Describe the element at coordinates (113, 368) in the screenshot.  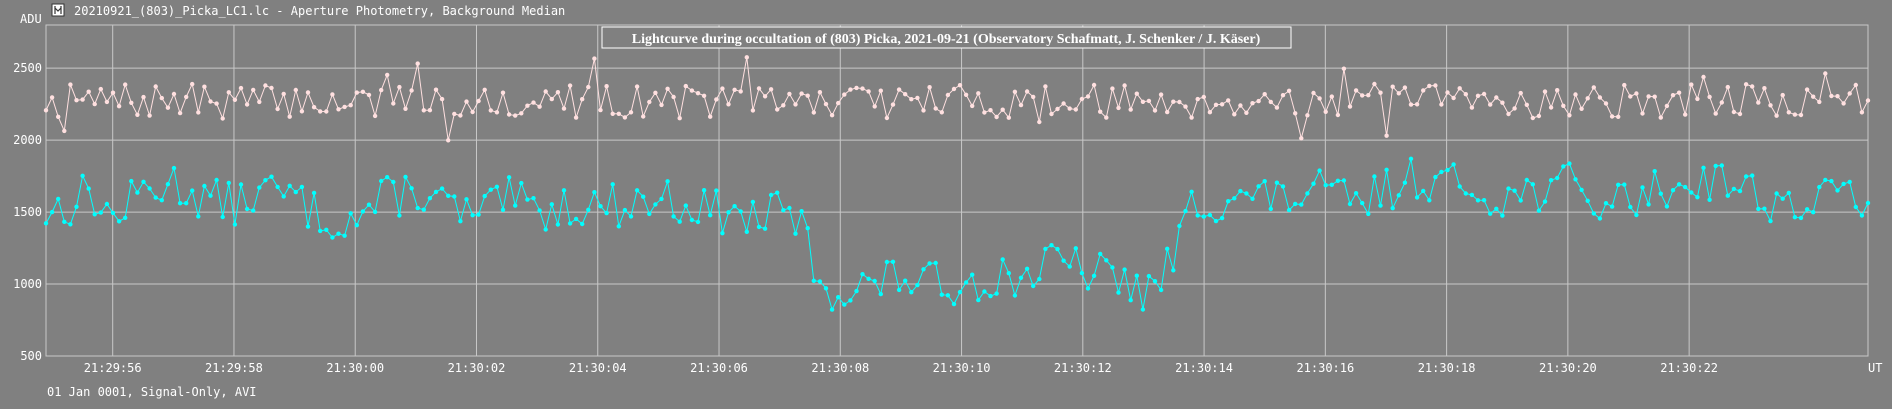
I see `x-tick-label: 21:29:56` at that location.